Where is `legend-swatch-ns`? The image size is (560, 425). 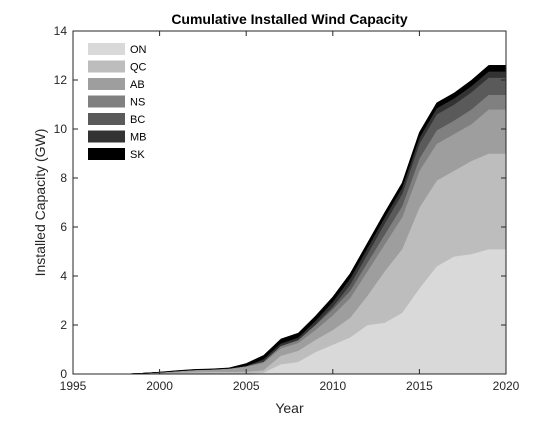
legend-swatch-ns is located at coordinates (106, 101).